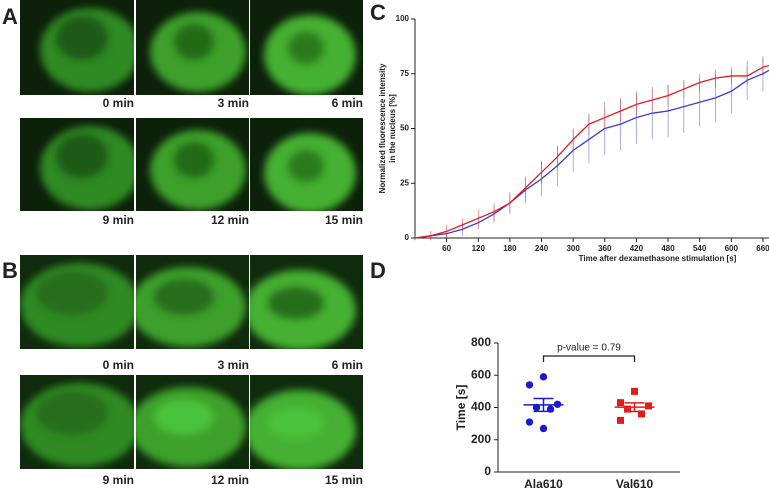 Image resolution: width=769 pixels, height=495 pixels. I want to click on y-tick-label: 25, so click(404, 182).